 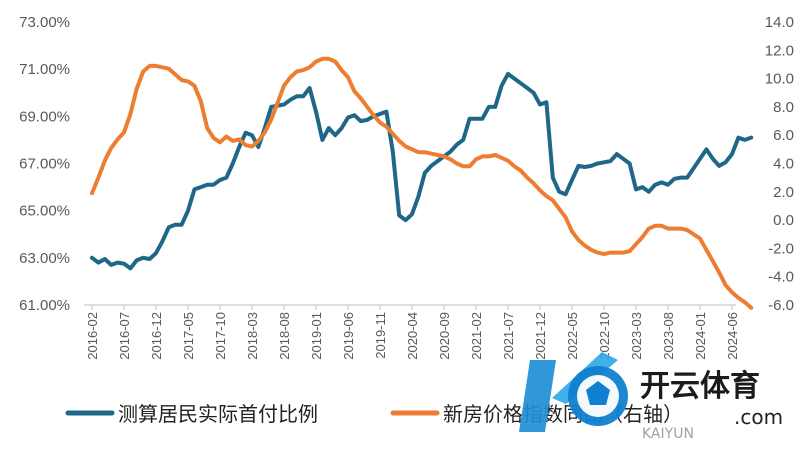 What do you see at coordinates (412, 336) in the screenshot?
I see `x-tick-label: 2020-04` at bounding box center [412, 336].